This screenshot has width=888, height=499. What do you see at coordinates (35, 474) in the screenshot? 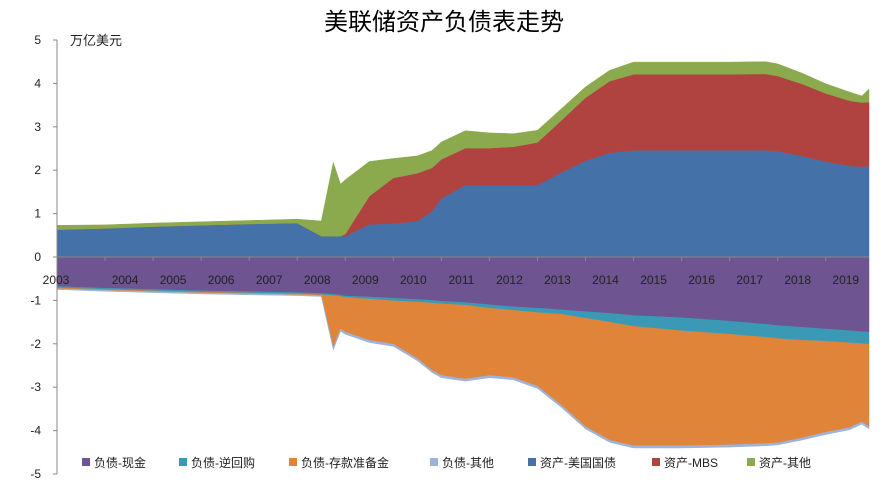
I see `y-tick-label: -5` at bounding box center [35, 474].